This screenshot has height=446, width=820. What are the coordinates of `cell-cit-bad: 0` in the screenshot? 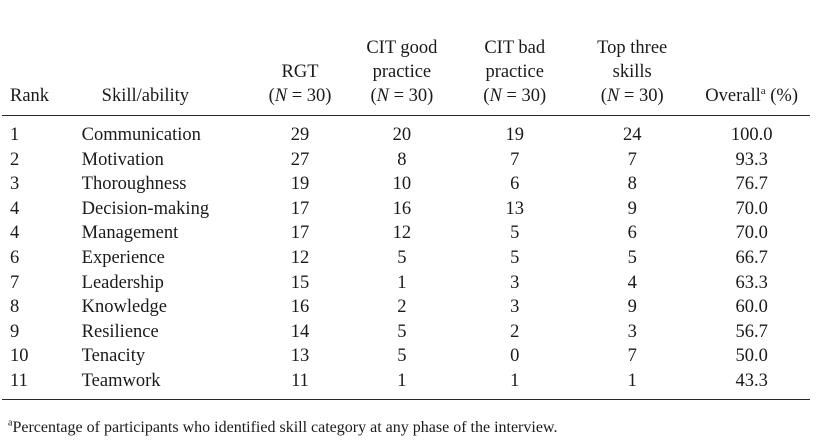 It's located at (515, 356).